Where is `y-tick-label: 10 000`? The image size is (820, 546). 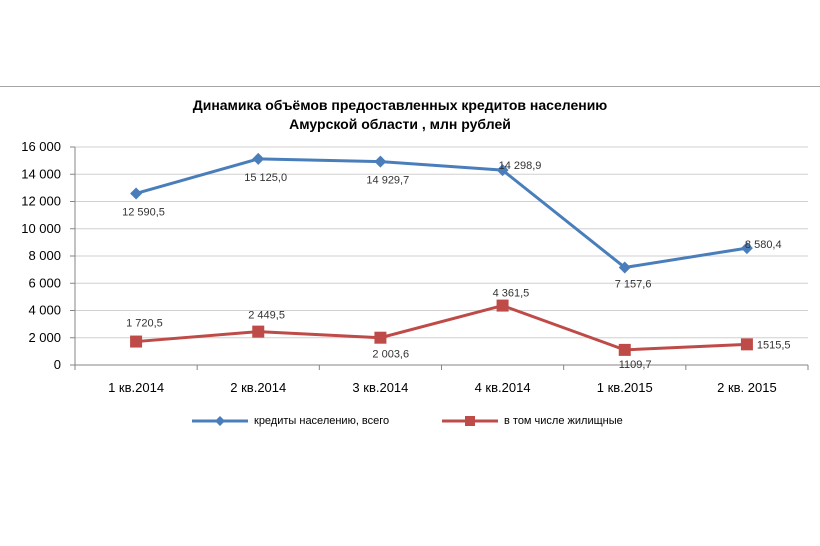
y-tick-label: 10 000 is located at coordinates (41, 228).